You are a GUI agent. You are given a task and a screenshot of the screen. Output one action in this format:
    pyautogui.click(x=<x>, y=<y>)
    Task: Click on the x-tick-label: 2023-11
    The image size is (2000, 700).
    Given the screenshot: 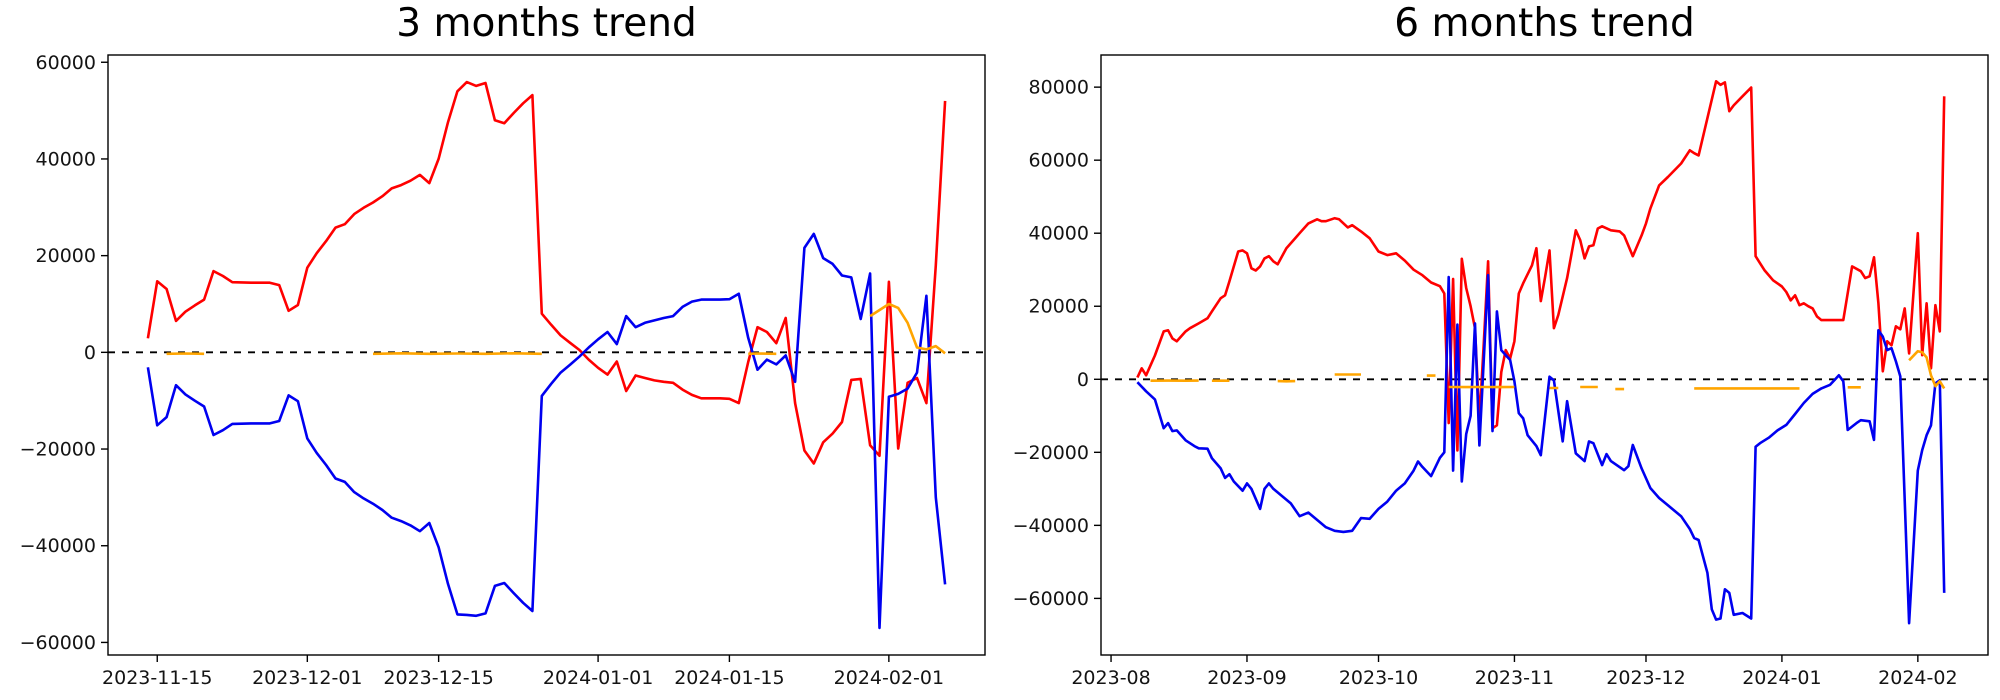 What is the action you would take?
    pyautogui.click(x=1514, y=678)
    